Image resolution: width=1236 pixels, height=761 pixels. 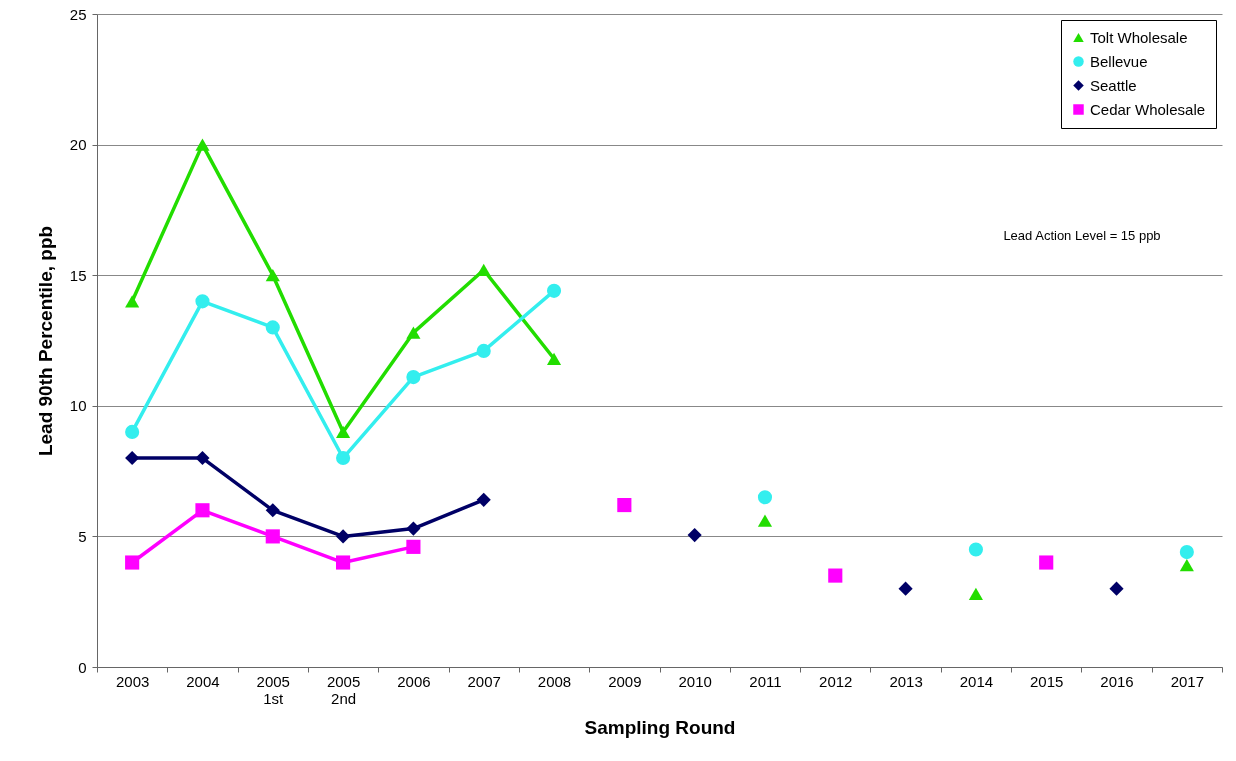 I want to click on x-tick-label: 2014, so click(x=976, y=681).